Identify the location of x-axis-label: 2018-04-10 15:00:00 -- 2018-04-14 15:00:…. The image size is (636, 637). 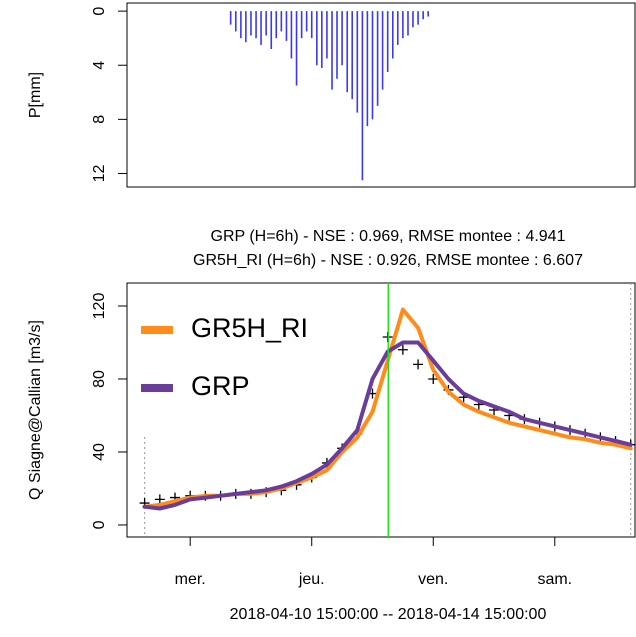
(388, 614).